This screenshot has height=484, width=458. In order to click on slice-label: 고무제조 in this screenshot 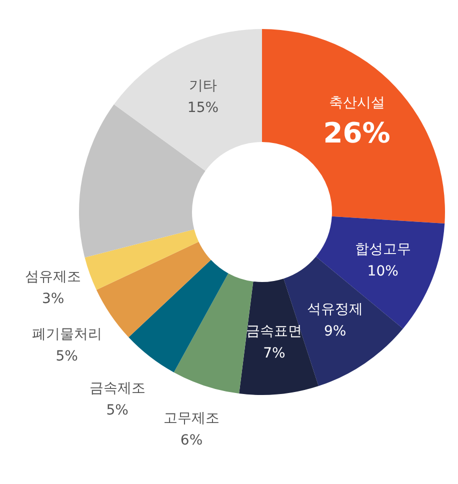, I will do `click(192, 418)`.